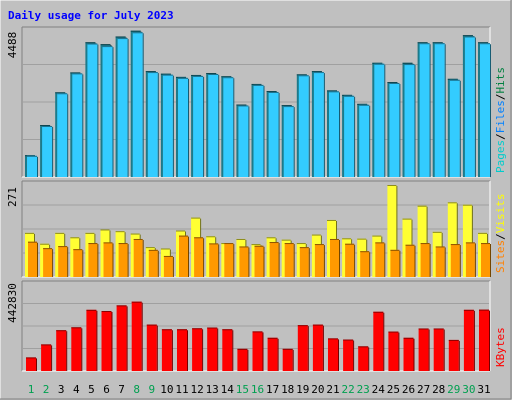 The width and height of the screenshot is (512, 404). What do you see at coordinates (12, 197) in the screenshot?
I see `panel-1-max-label: 271` at bounding box center [12, 197].